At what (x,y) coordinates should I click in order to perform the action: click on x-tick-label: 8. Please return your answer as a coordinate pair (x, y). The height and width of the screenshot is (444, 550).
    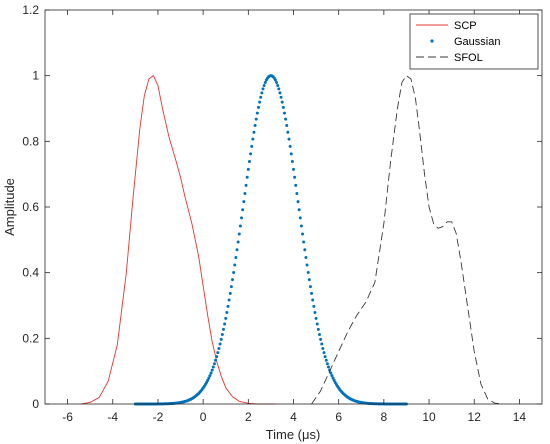
    Looking at the image, I should click on (384, 417).